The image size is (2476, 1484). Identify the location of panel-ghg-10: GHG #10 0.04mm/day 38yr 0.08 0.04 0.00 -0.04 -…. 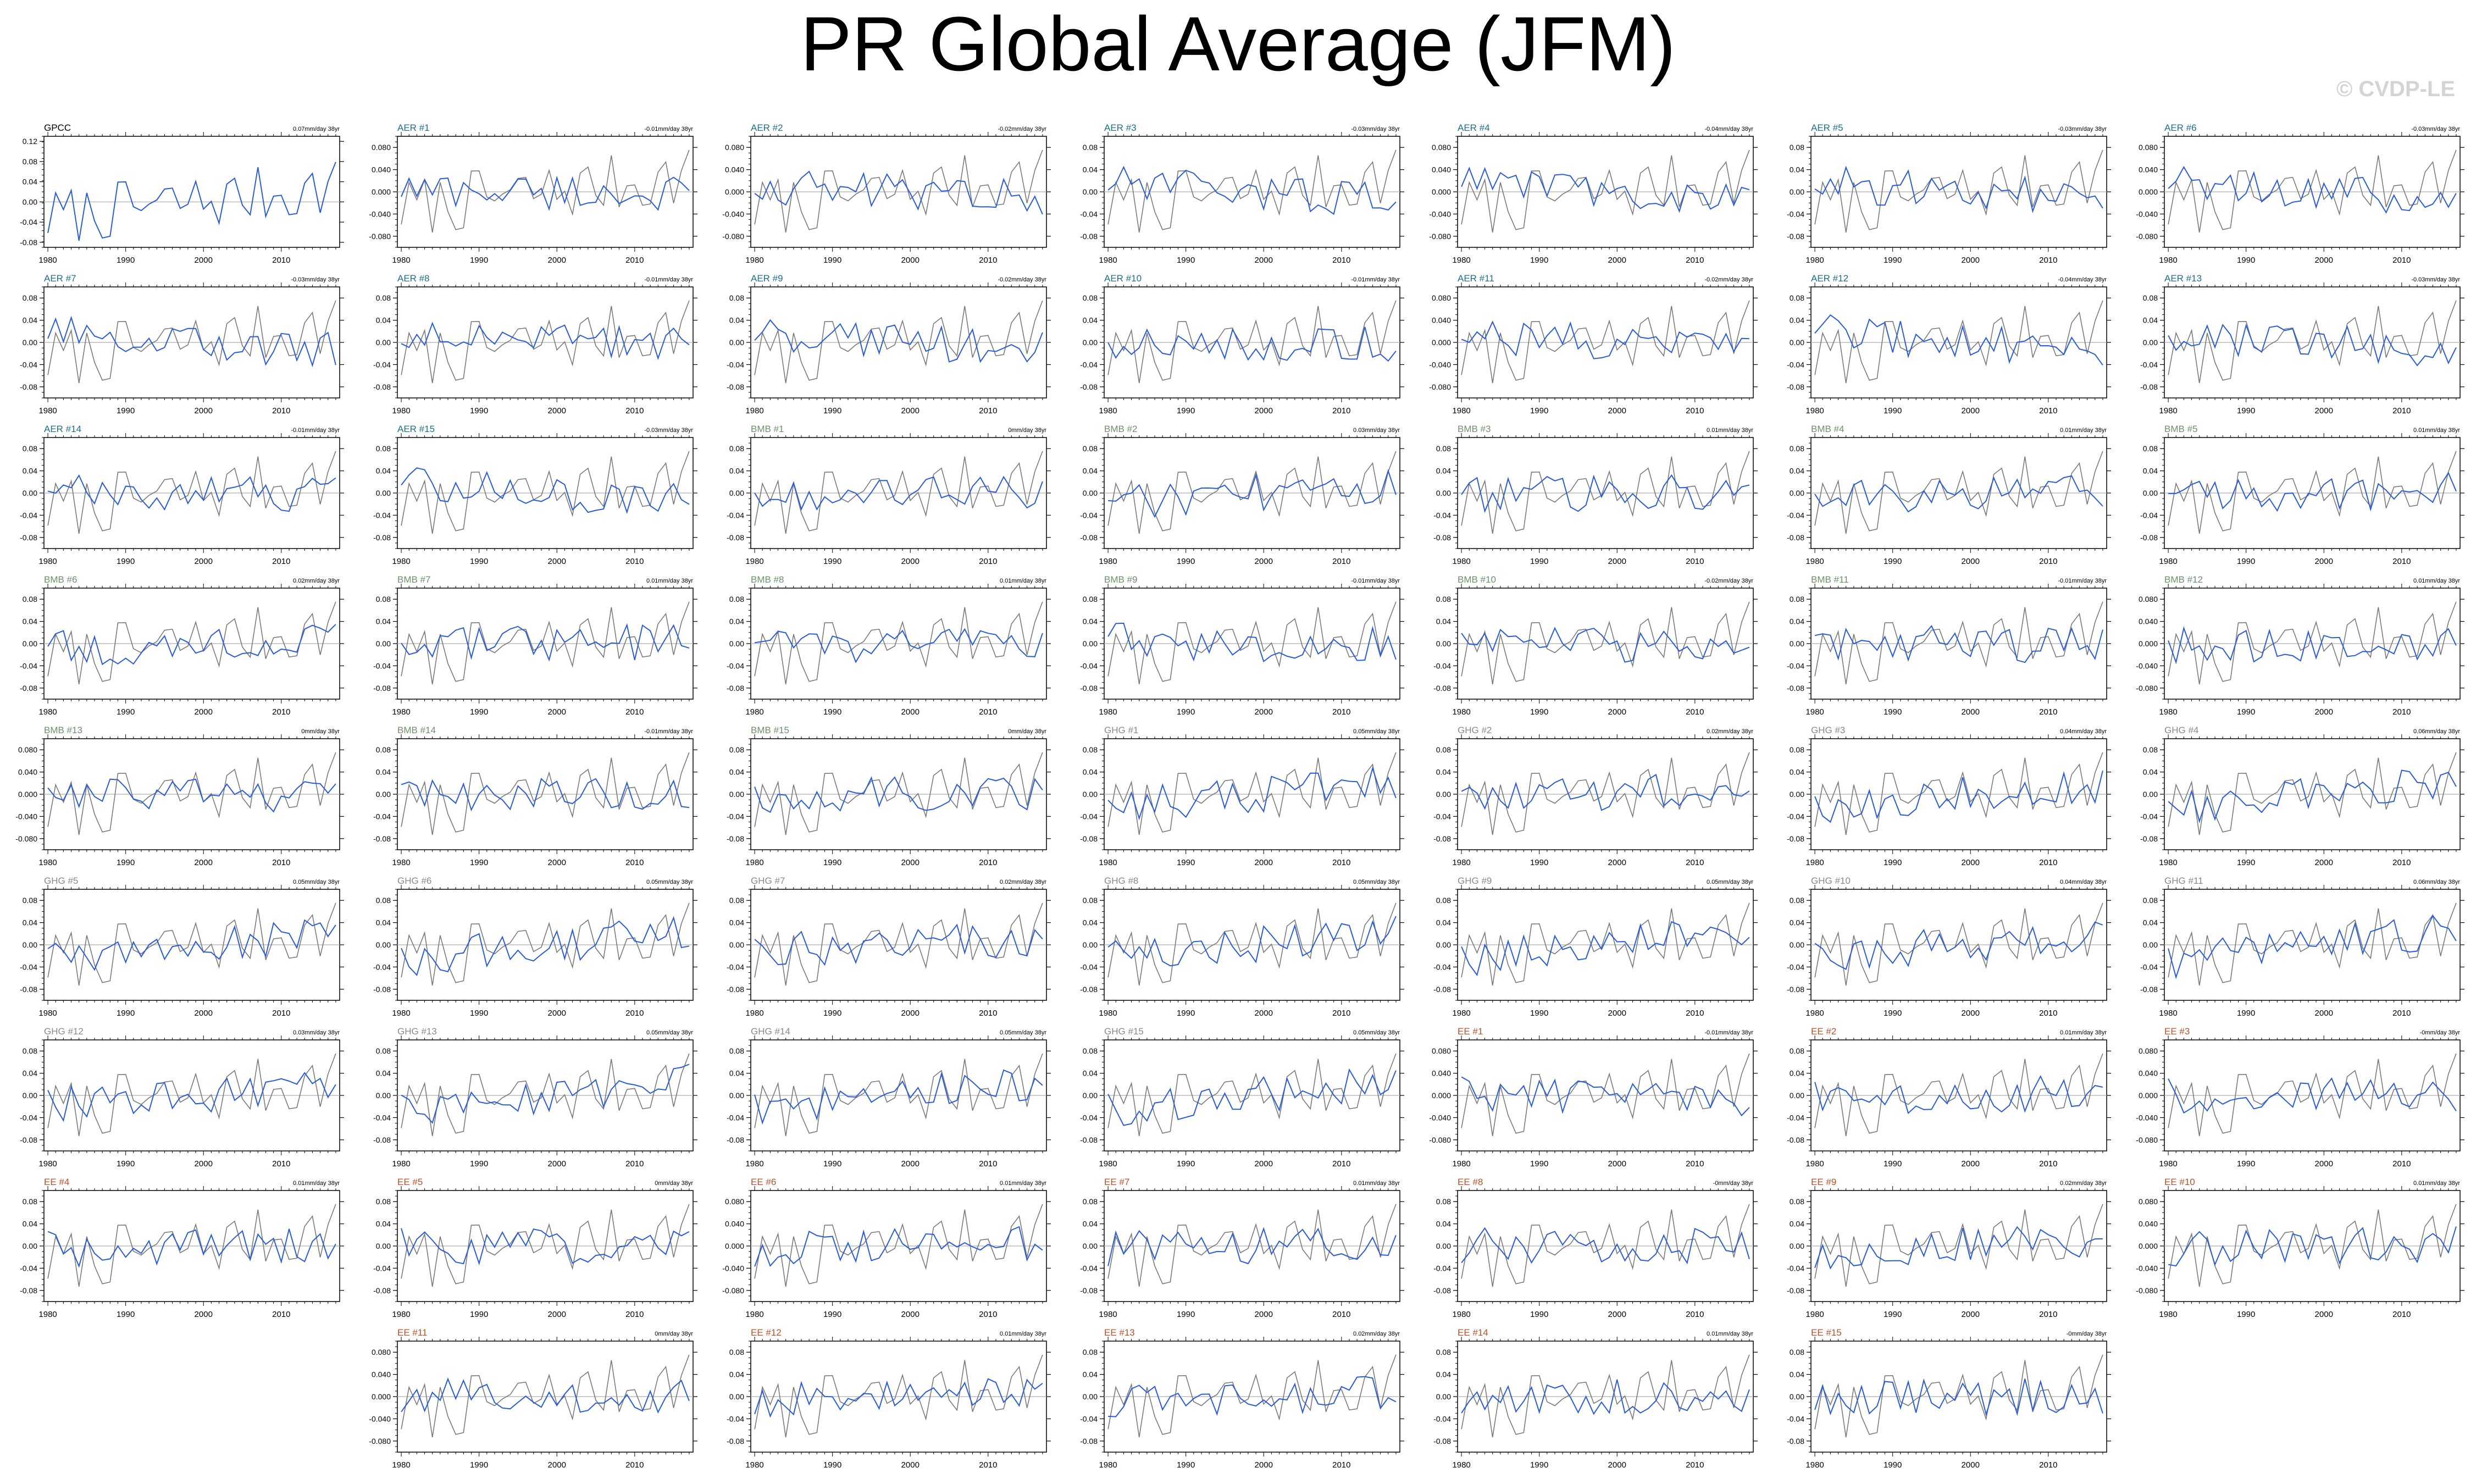
(1949, 947).